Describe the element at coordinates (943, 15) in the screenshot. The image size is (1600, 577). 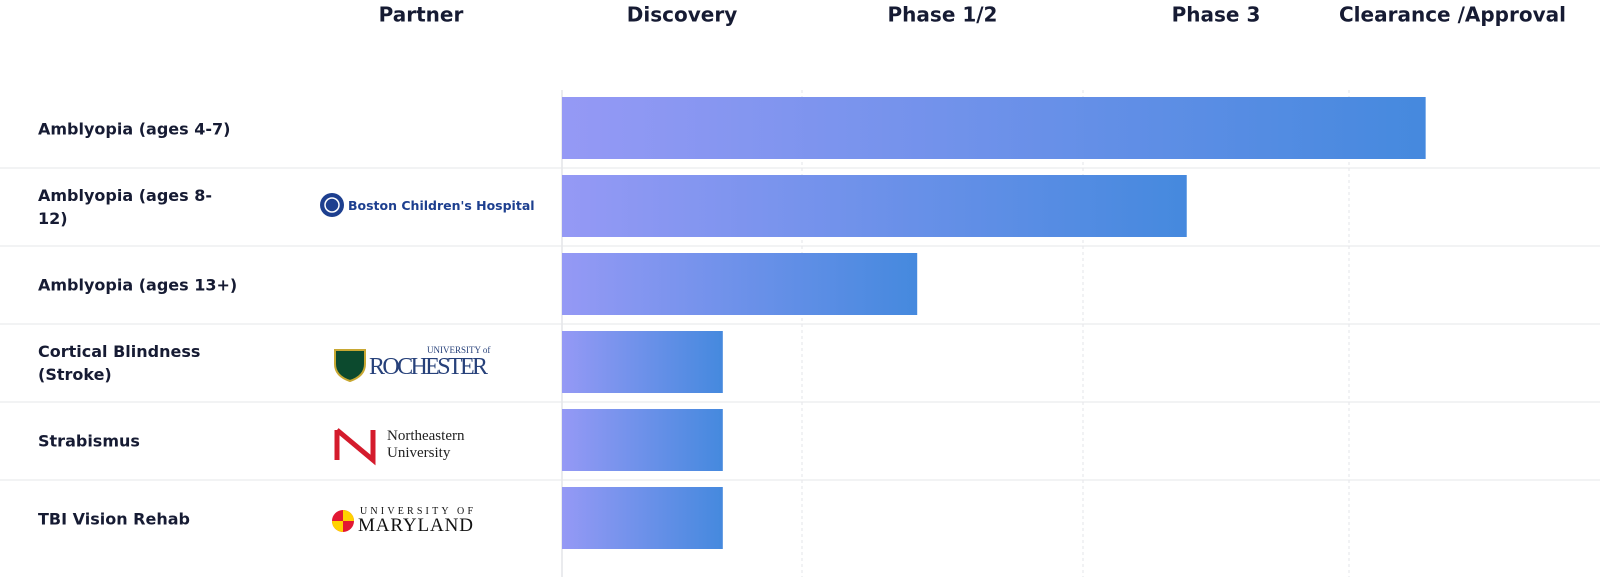
I see `stage-header: Phase 1/2` at that location.